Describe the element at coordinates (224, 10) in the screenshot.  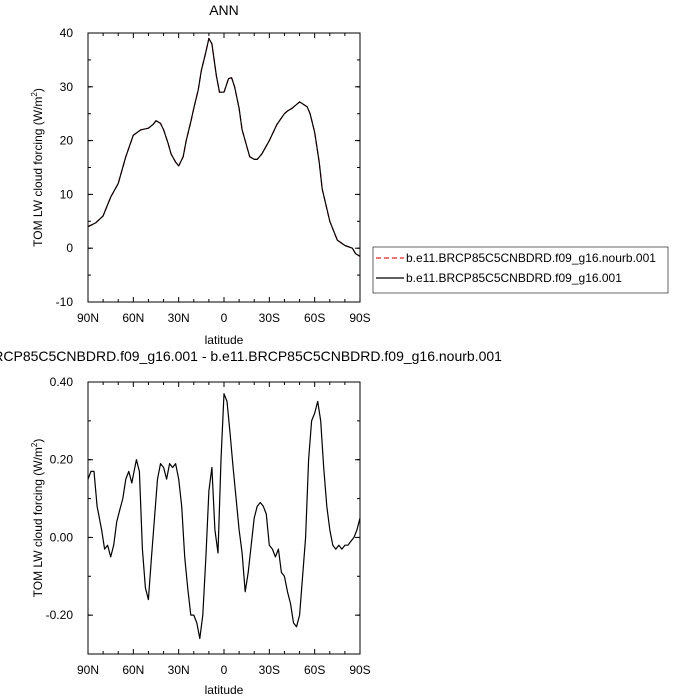
I see `chart-title: ANN` at that location.